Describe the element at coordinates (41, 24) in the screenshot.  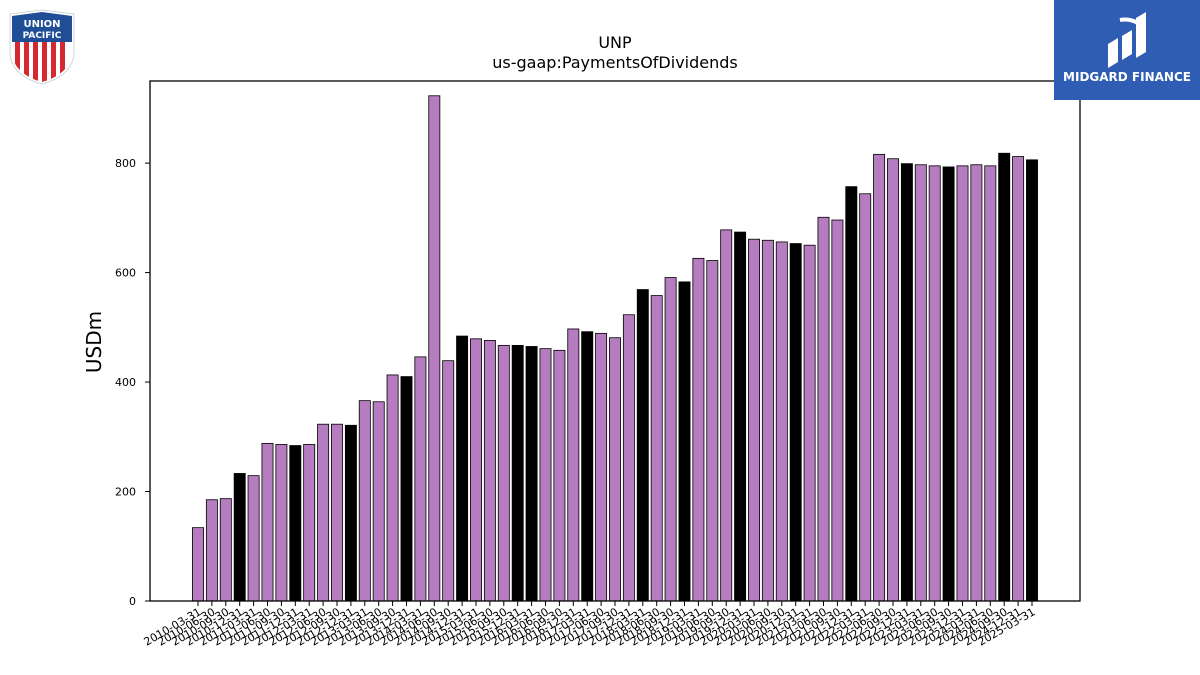
I see `logo-text-union: UNION` at that location.